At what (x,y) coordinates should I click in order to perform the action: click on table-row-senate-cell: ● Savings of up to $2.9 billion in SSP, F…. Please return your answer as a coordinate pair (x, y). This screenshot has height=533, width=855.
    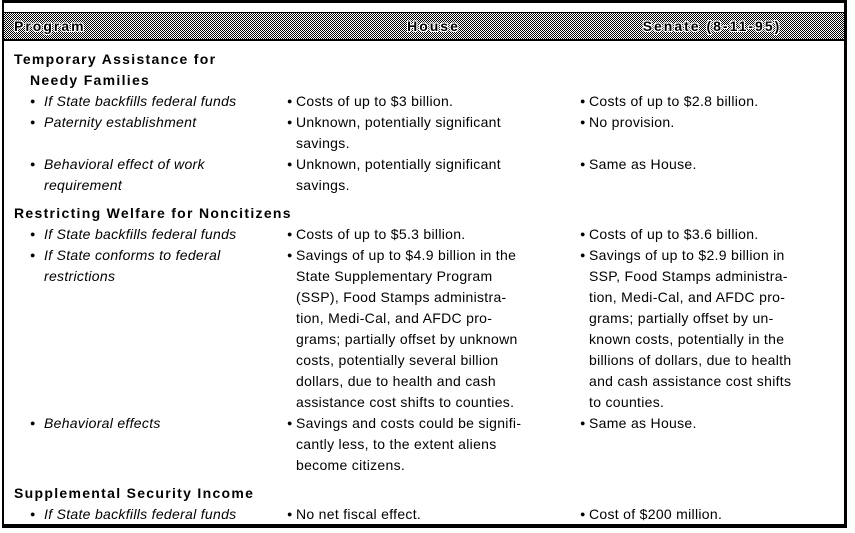
    Looking at the image, I should click on (712, 329).